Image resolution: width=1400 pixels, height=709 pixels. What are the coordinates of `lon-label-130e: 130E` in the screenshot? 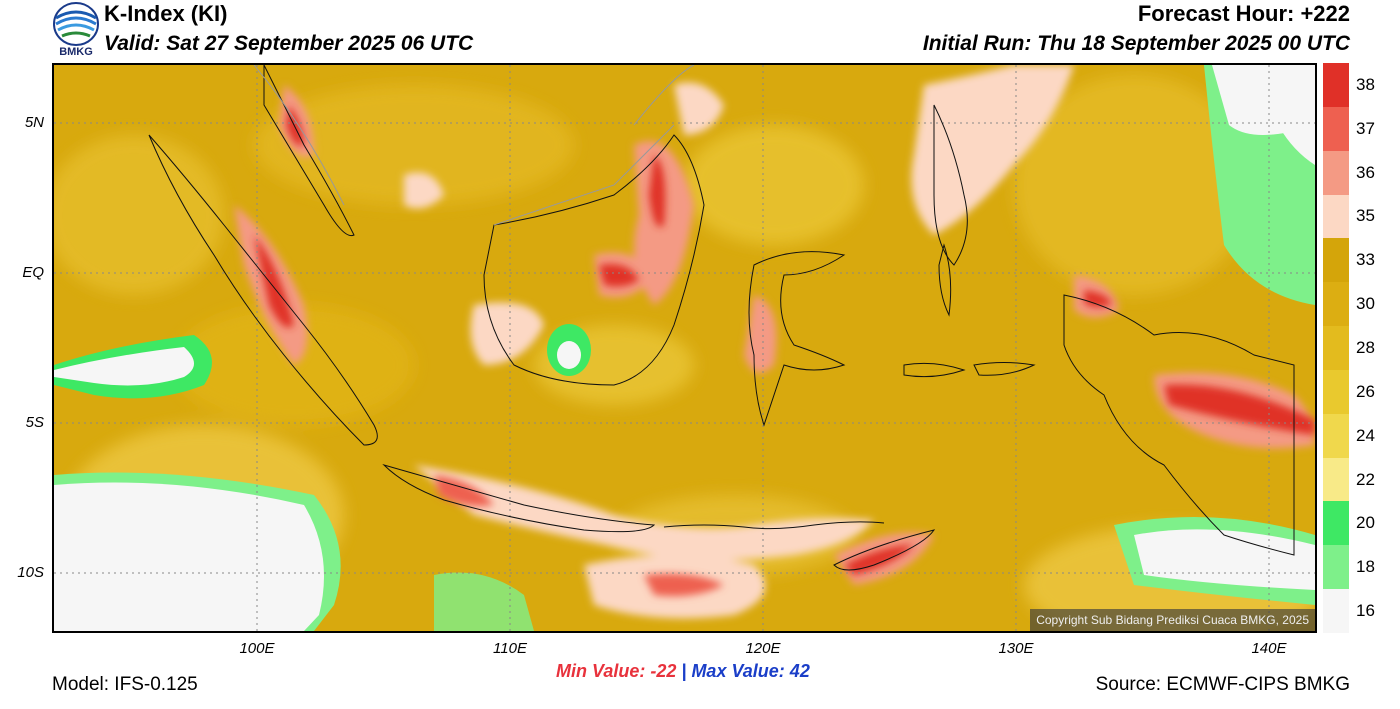 It's located at (1016, 648).